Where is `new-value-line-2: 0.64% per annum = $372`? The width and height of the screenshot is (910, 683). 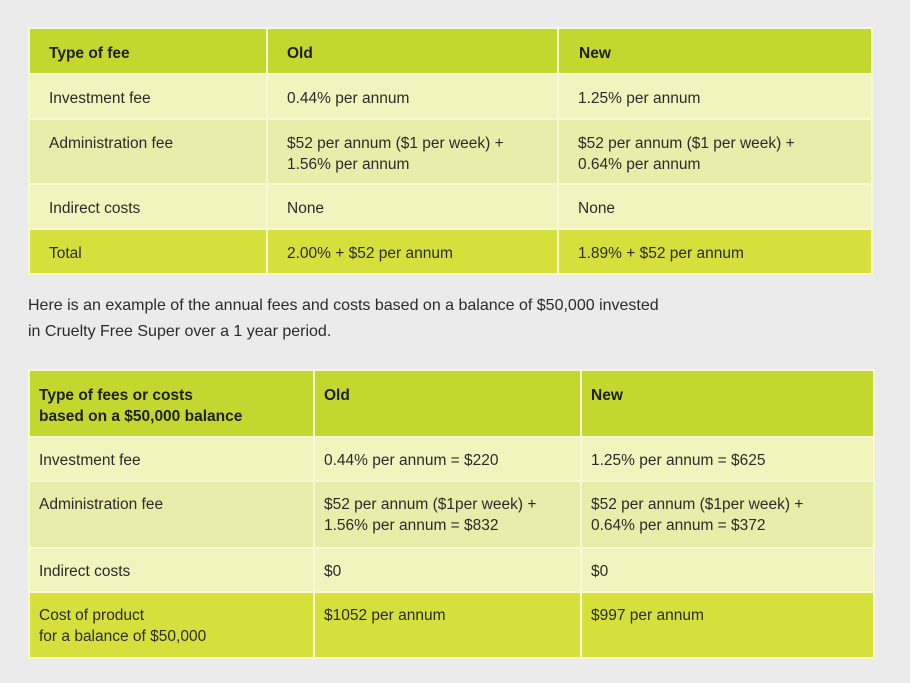
new-value-line-2: 0.64% per annum = $372 is located at coordinates (678, 525).